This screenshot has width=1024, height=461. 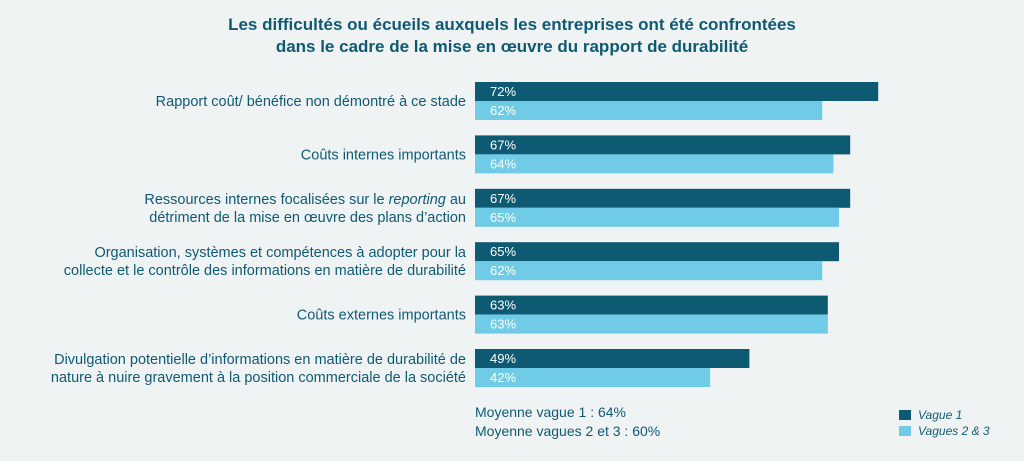 What do you see at coordinates (550, 412) in the screenshot?
I see `average-vague-1: Moyenne vague 1 : 64%` at bounding box center [550, 412].